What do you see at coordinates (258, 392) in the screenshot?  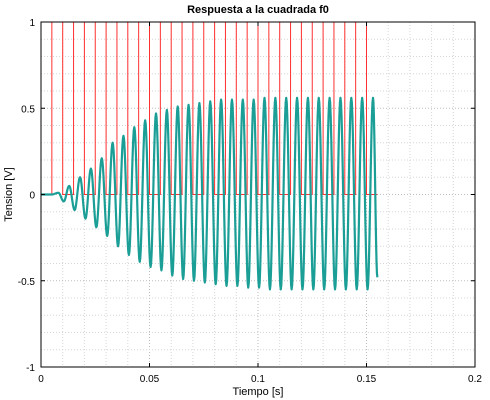 I see `x-axis-label: Tiempo [s]` at bounding box center [258, 392].